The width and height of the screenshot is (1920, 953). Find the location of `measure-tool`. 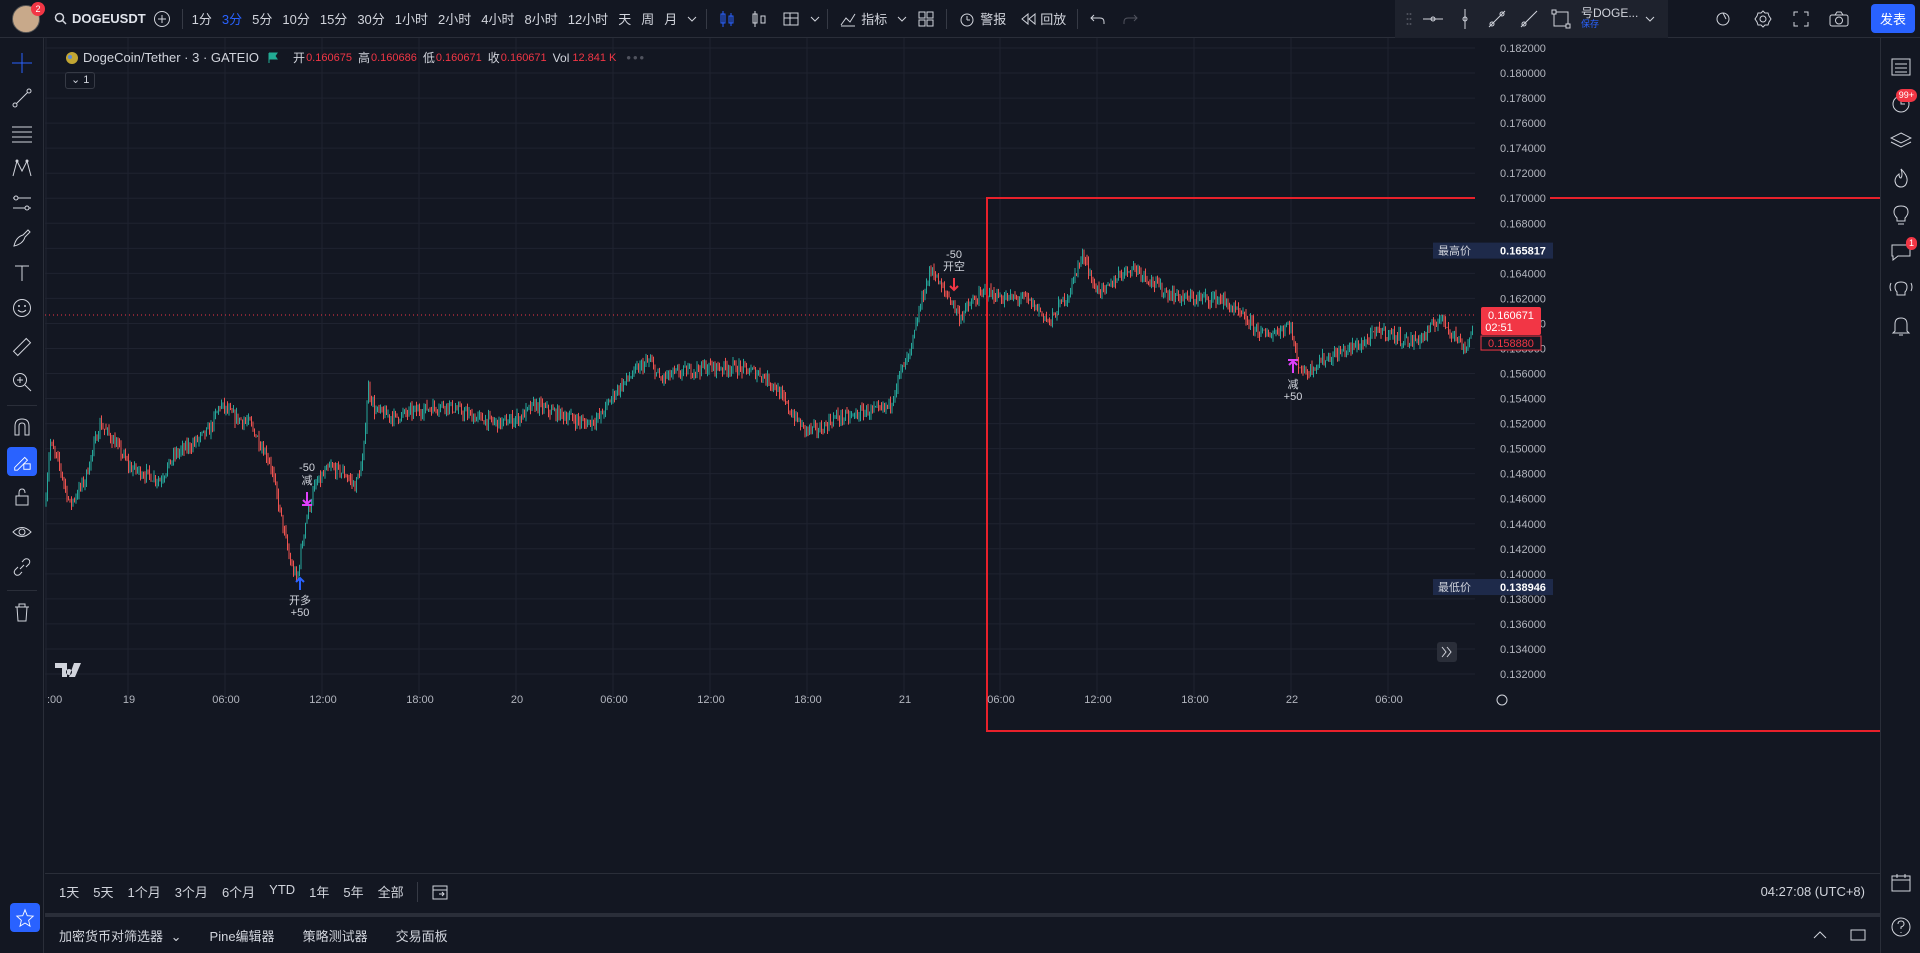

measure-tool is located at coordinates (22, 346).